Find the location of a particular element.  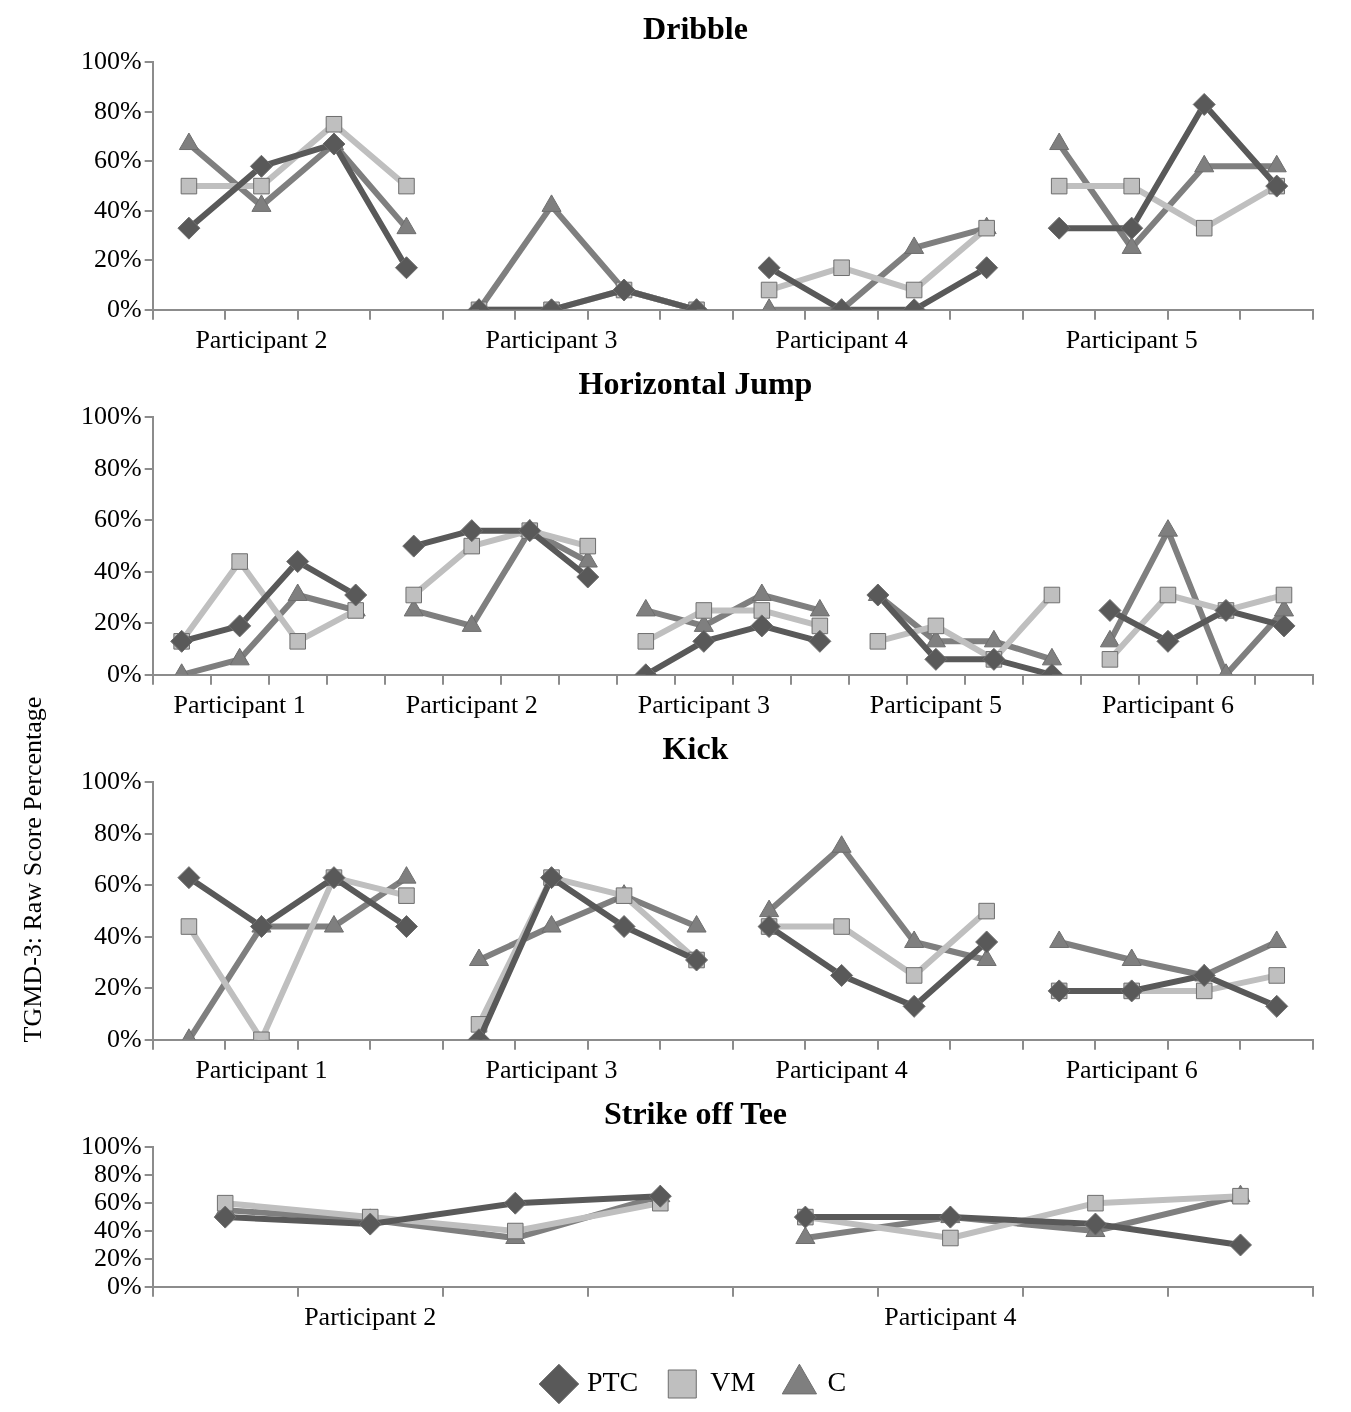

chart-title: Horizontal Jump is located at coordinates (695, 383).